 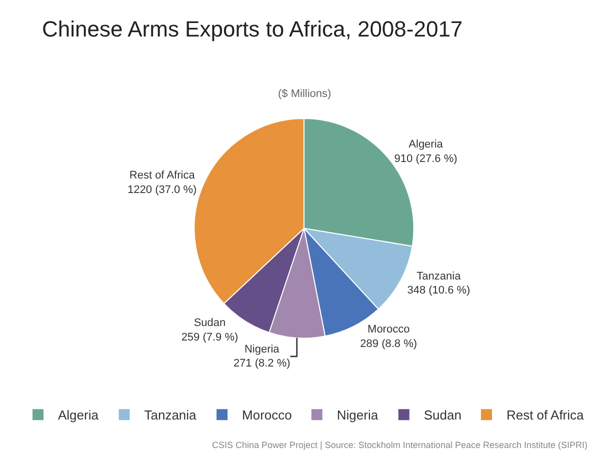 I want to click on slice-label: Rest of Africa, so click(x=162, y=176).